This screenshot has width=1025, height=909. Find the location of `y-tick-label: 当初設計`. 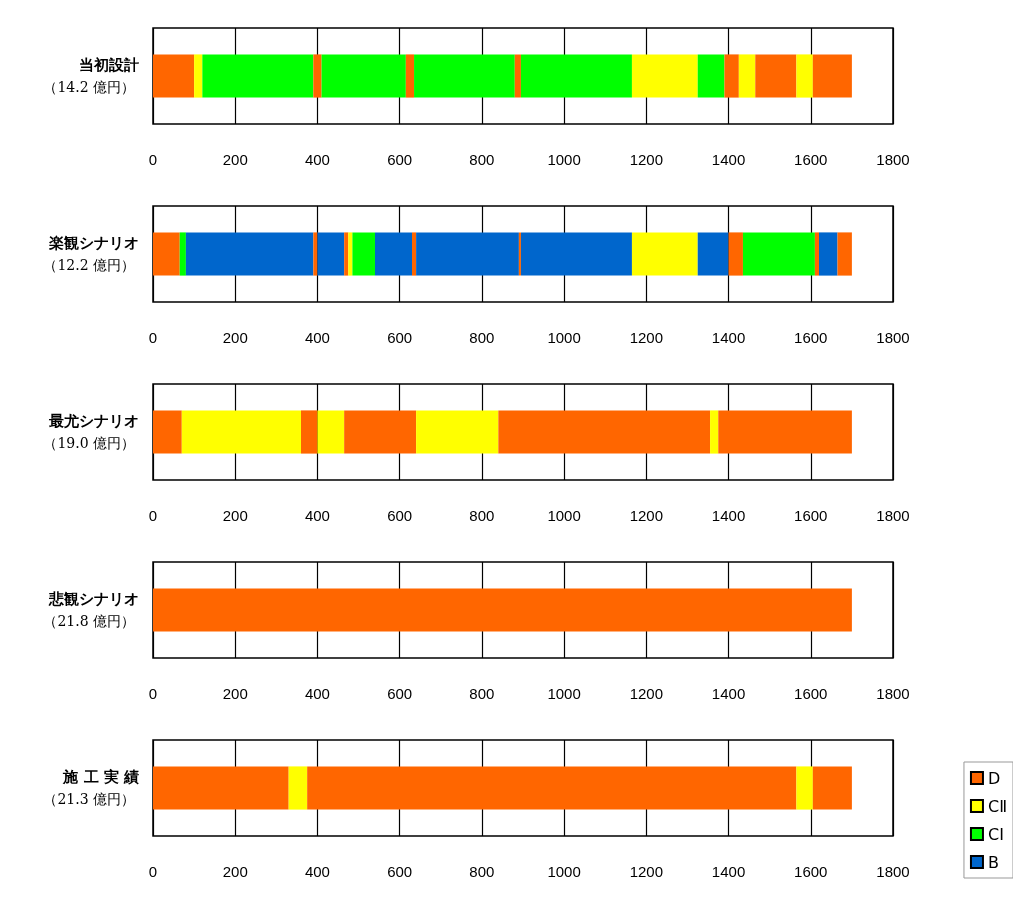

y-tick-label: 当初設計 is located at coordinates (109, 64).